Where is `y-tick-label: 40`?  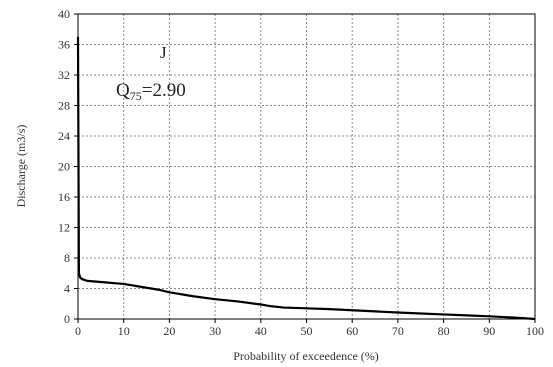 y-tick-label: 40 is located at coordinates (64, 14).